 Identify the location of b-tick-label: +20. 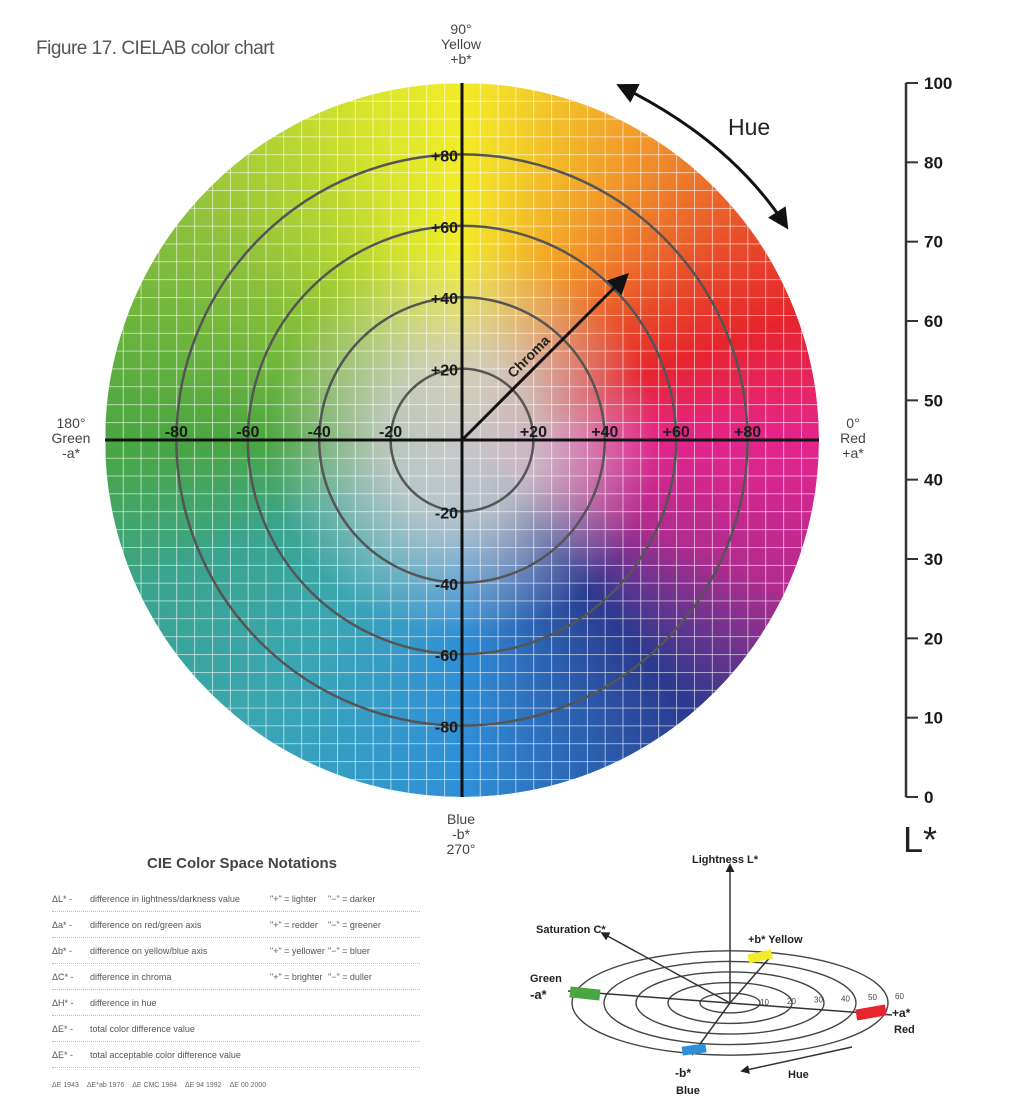
(444, 371).